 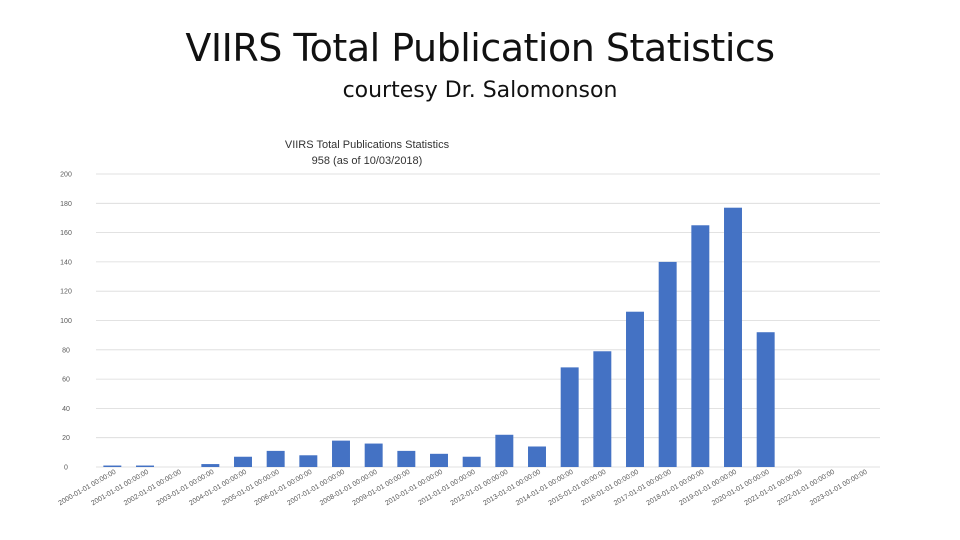 I want to click on x-tick-label: 2015-01-01 00:00:00, so click(x=578, y=488).